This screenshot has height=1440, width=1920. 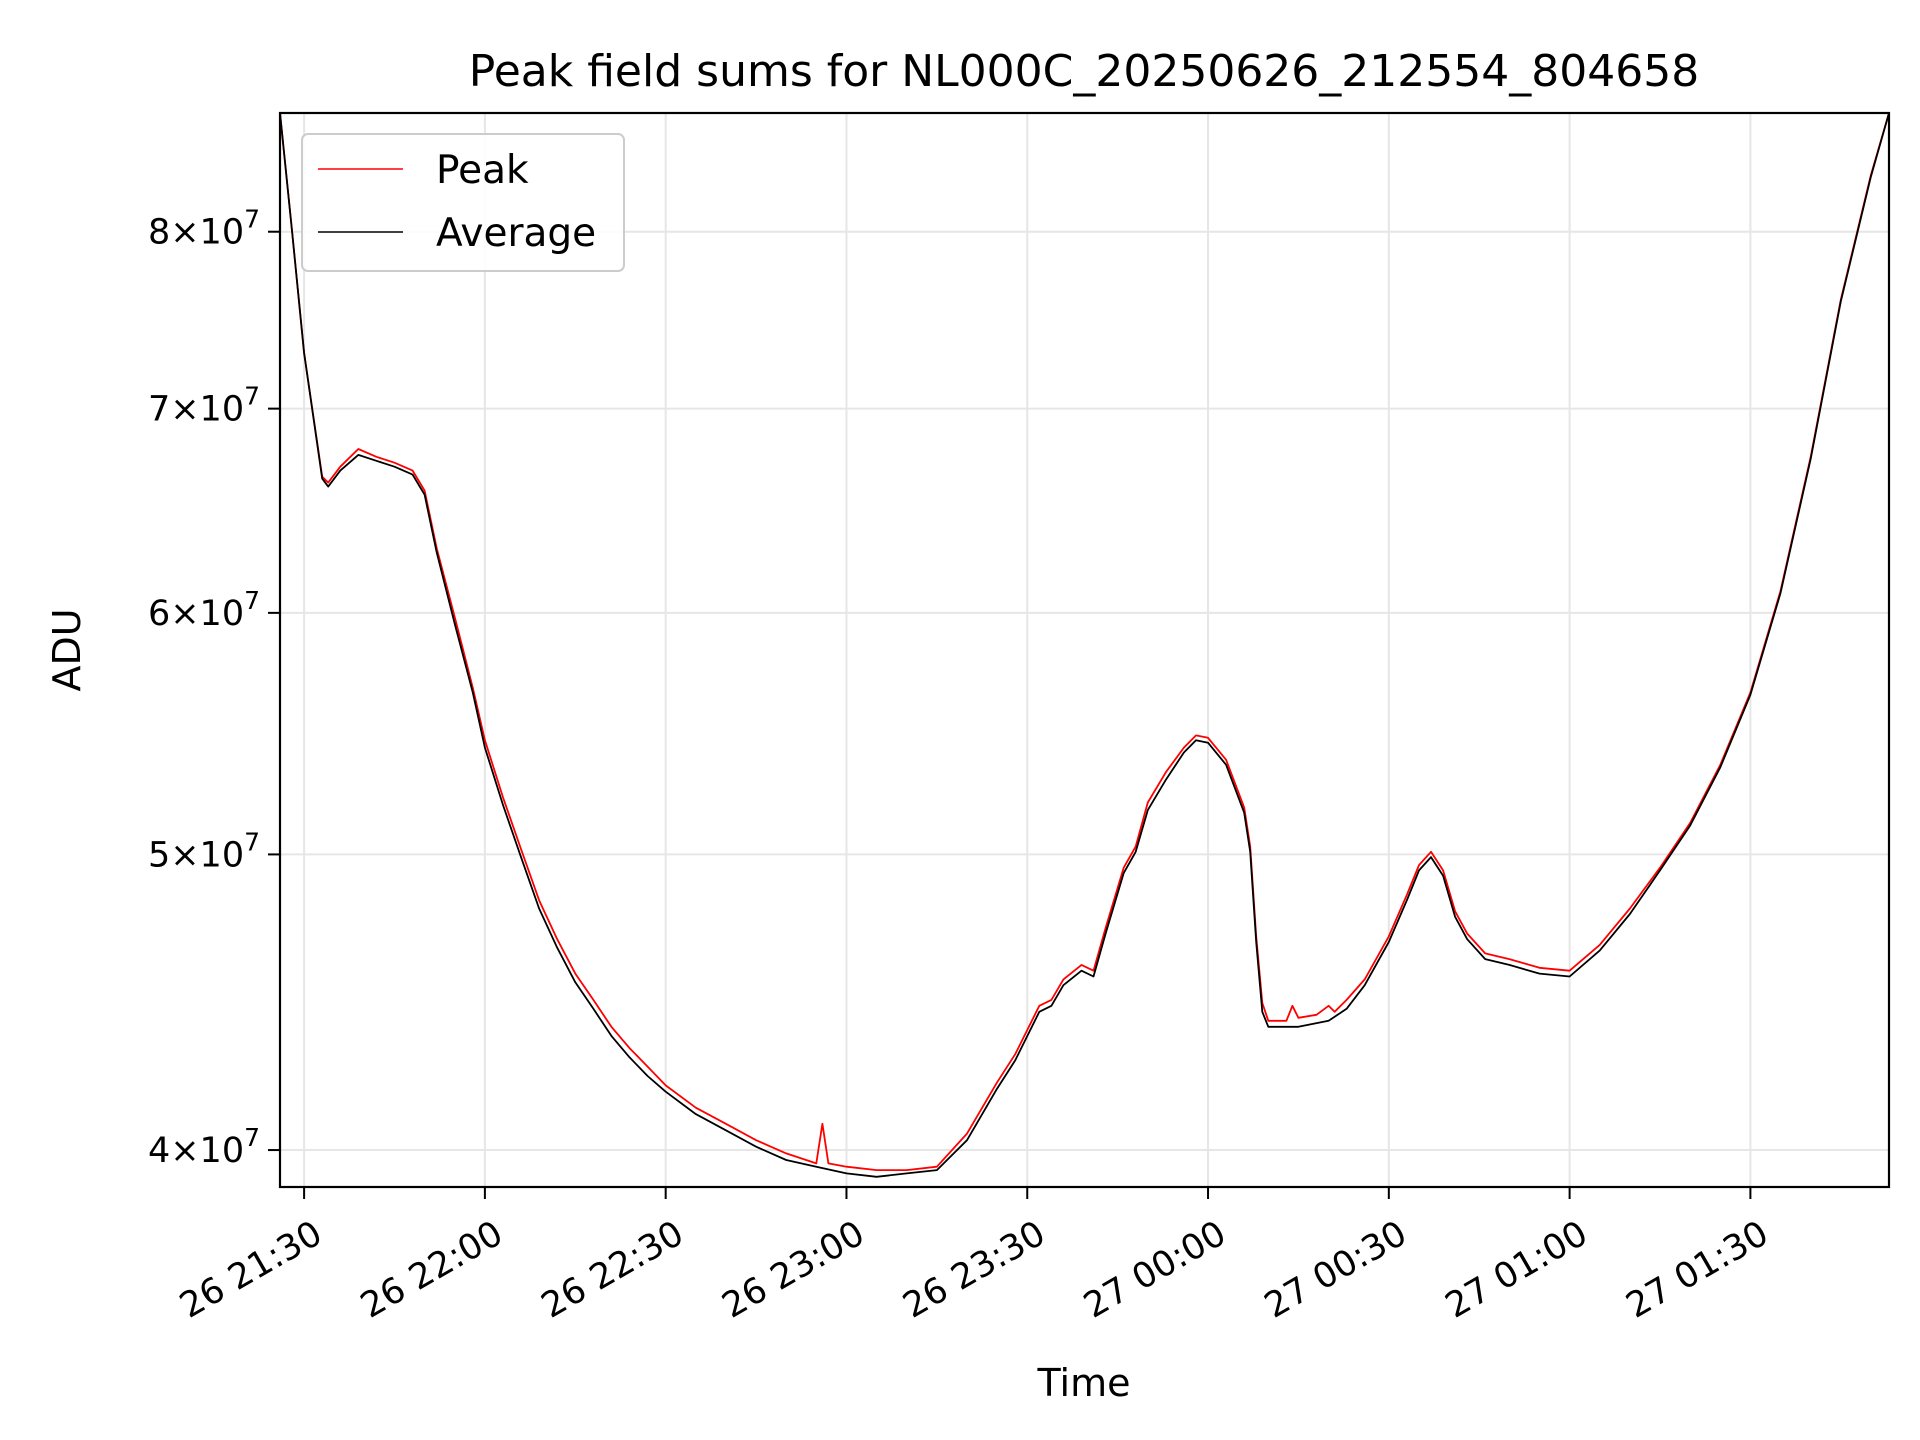 What do you see at coordinates (204, 229) in the screenshot?
I see `y-tick-label: 8×107` at bounding box center [204, 229].